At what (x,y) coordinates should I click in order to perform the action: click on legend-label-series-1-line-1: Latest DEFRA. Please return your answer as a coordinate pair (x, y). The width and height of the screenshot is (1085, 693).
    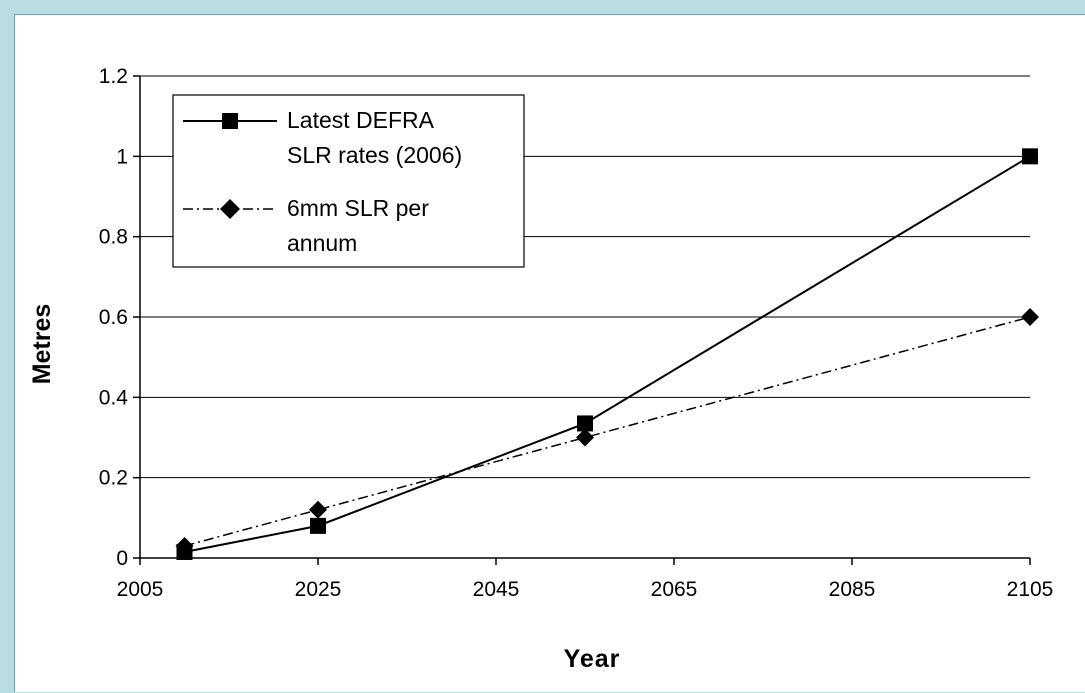
    Looking at the image, I should click on (361, 120).